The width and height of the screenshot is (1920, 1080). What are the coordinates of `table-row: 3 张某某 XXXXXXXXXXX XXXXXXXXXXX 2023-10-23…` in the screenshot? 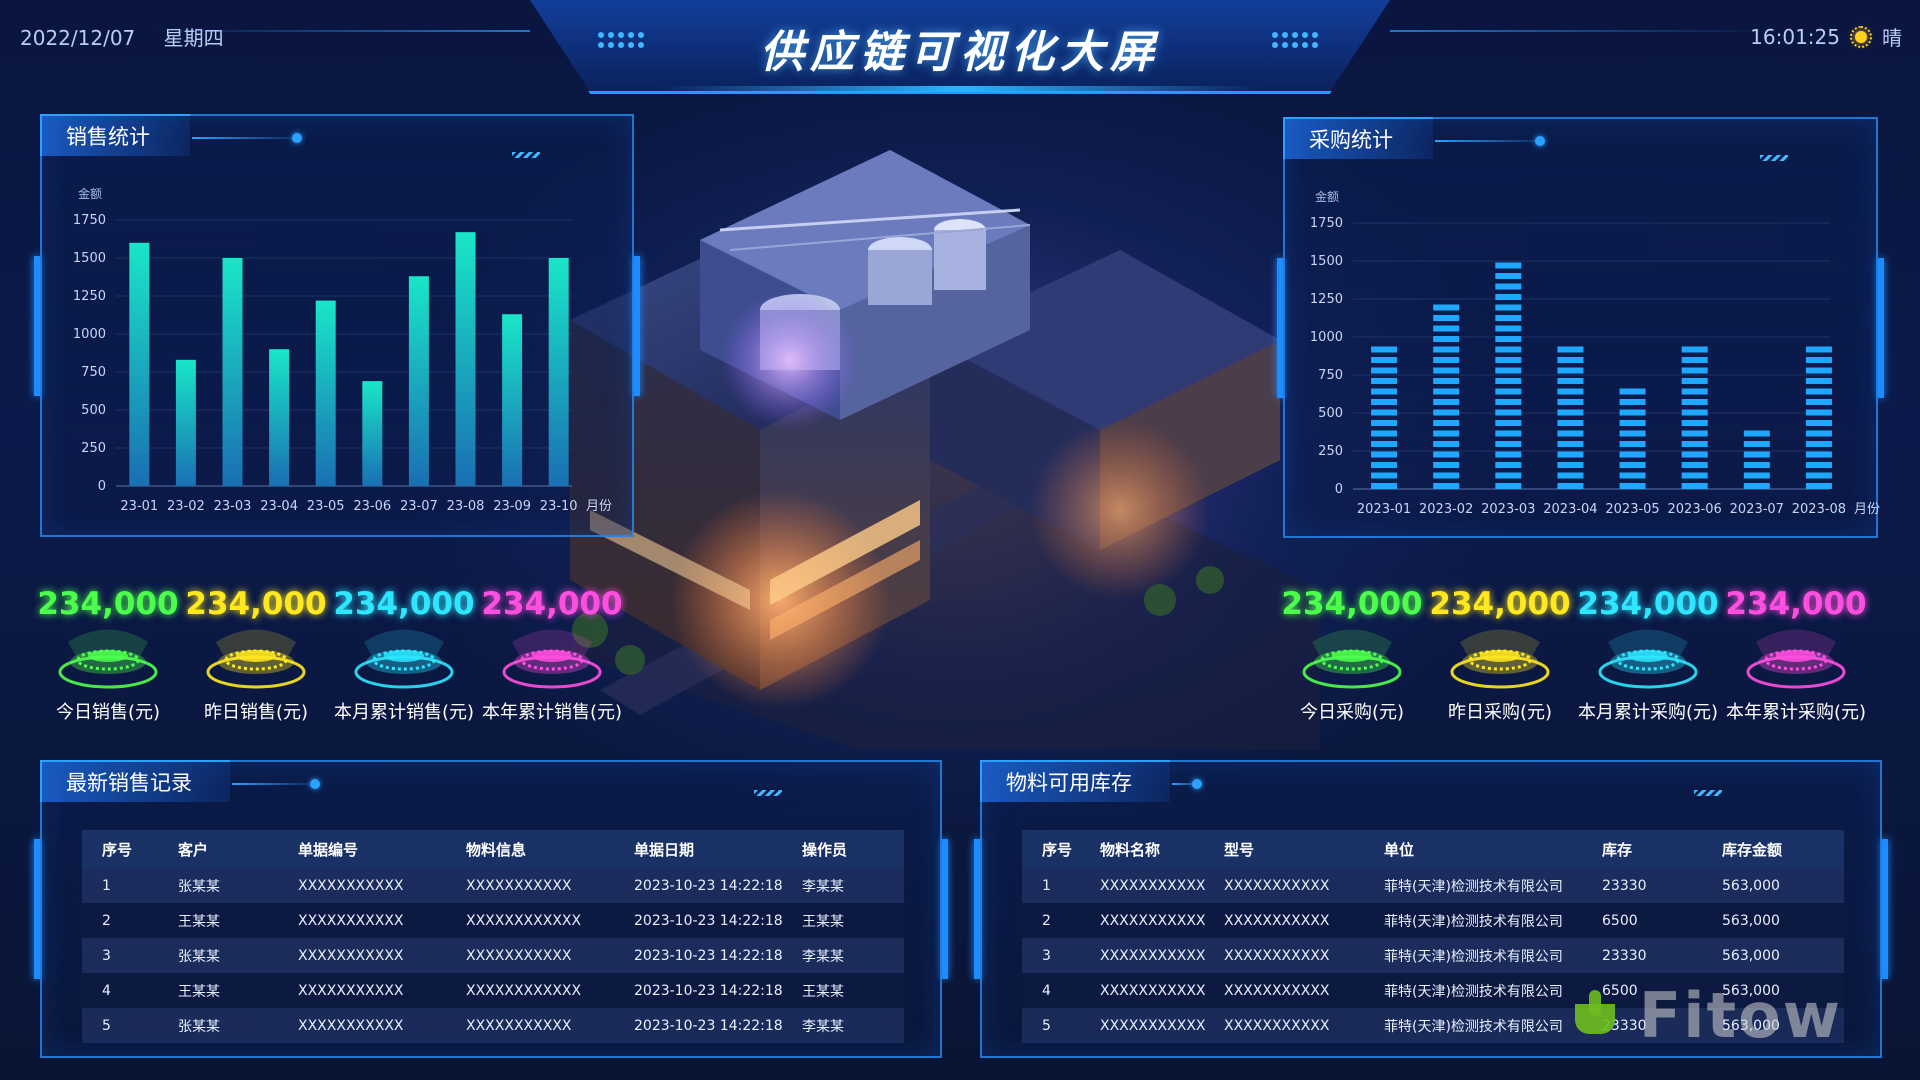 It's located at (493, 955).